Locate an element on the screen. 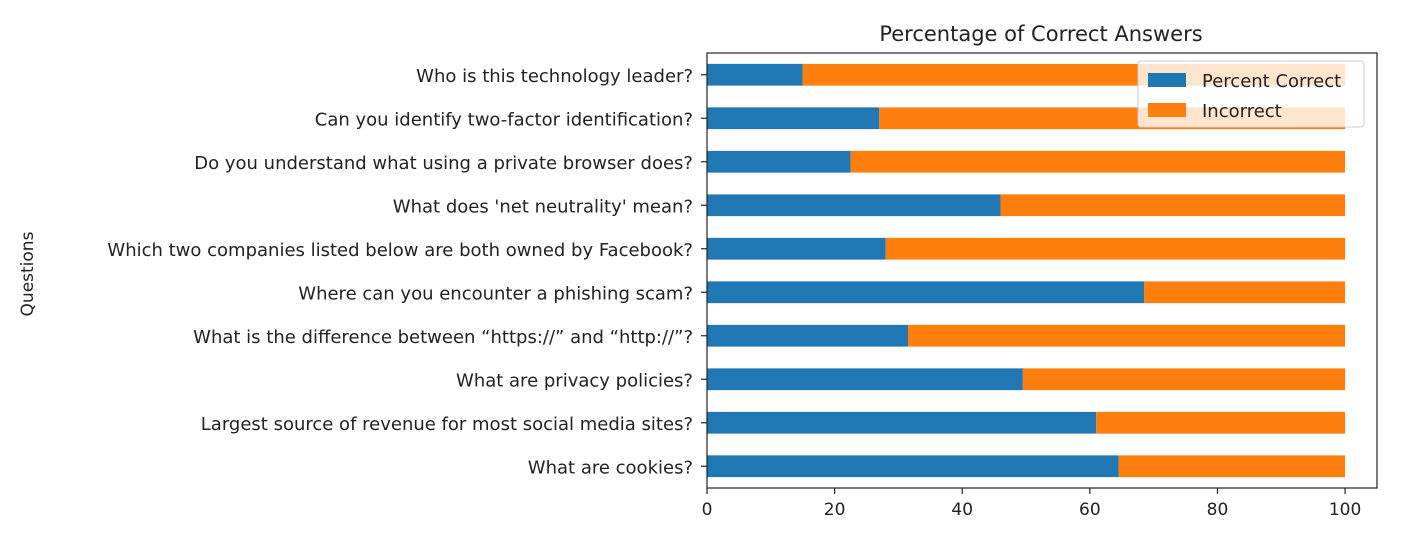 The width and height of the screenshot is (1406, 542). chart-title: Percentage of Correct Answers is located at coordinates (1040, 34).